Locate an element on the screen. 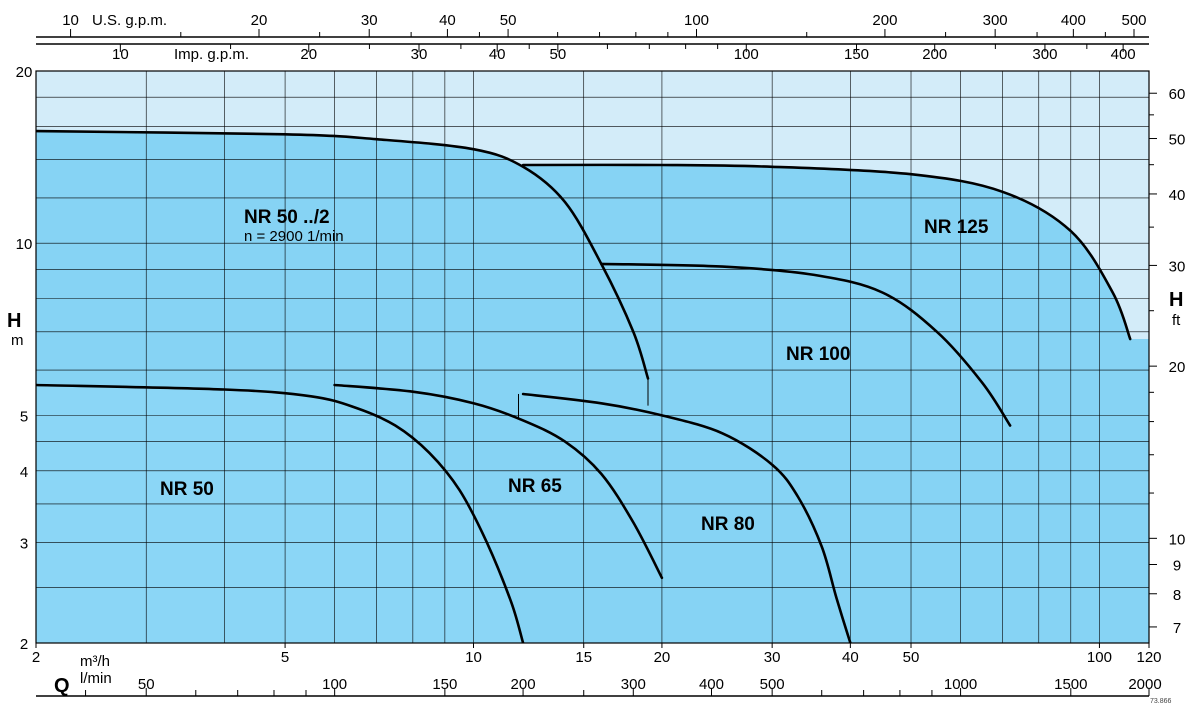 The height and width of the screenshot is (705, 1193). lmin-tick-label: 50 is located at coordinates (146, 684).